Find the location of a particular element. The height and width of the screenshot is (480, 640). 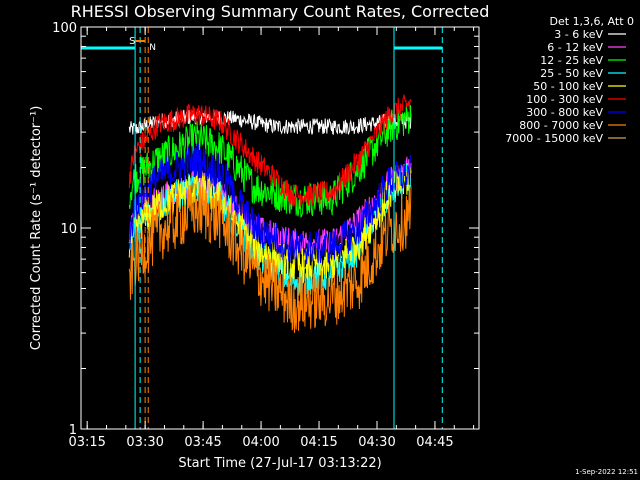

legend-label-3: 25 - 50 keV is located at coordinates (571, 73).